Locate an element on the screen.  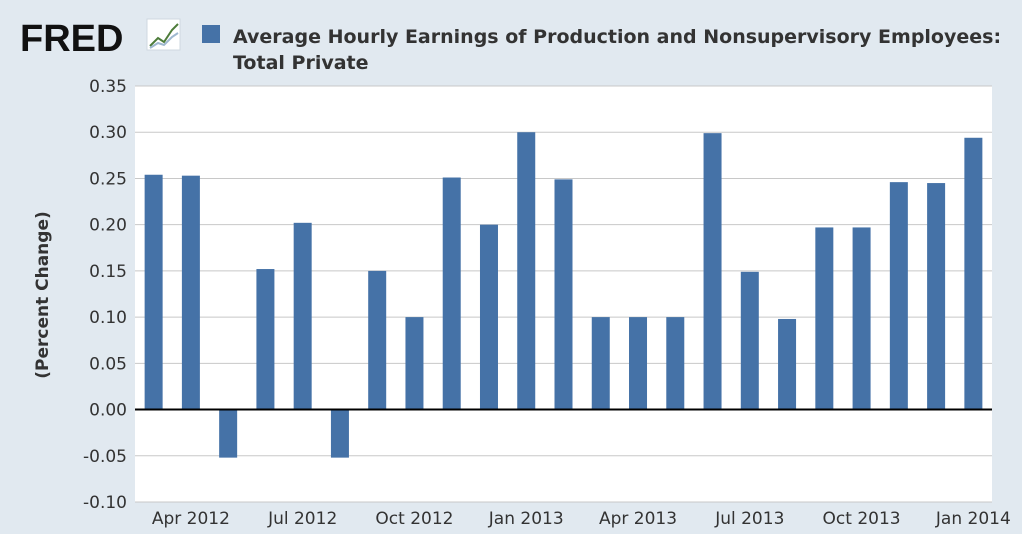
y-tick-label: 0.15 is located at coordinates (108, 272).